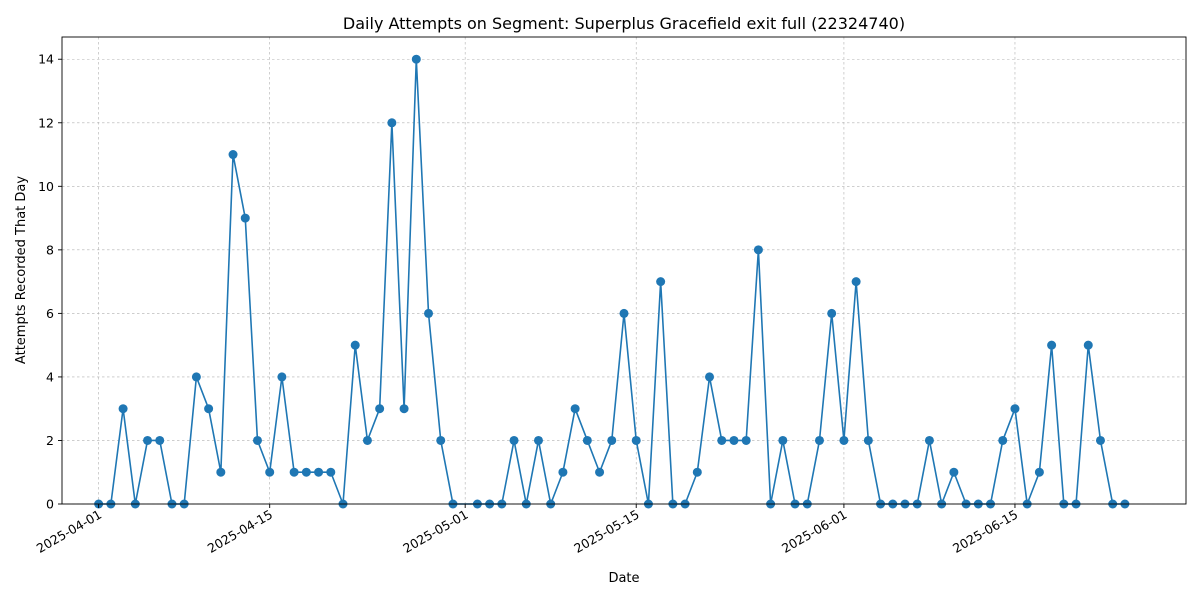 This screenshot has width=1200, height=600. What do you see at coordinates (814, 531) in the screenshot?
I see `x-tick-label: 2025-06-01` at bounding box center [814, 531].